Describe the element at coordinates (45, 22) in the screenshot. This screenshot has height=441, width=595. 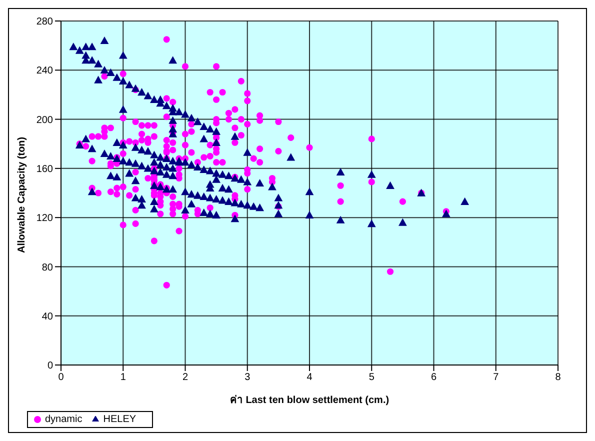
I see `y-tick-label: 280` at that location.